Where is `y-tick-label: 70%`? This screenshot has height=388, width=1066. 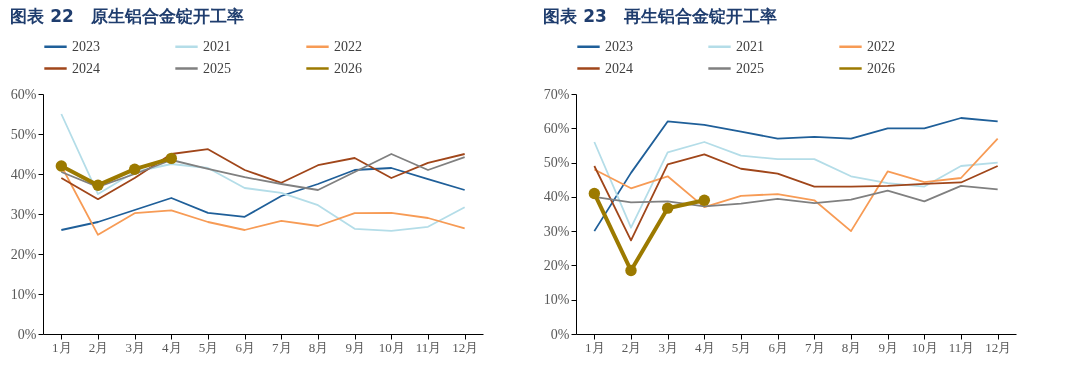
y-tick-label: 70% is located at coordinates (556, 94).